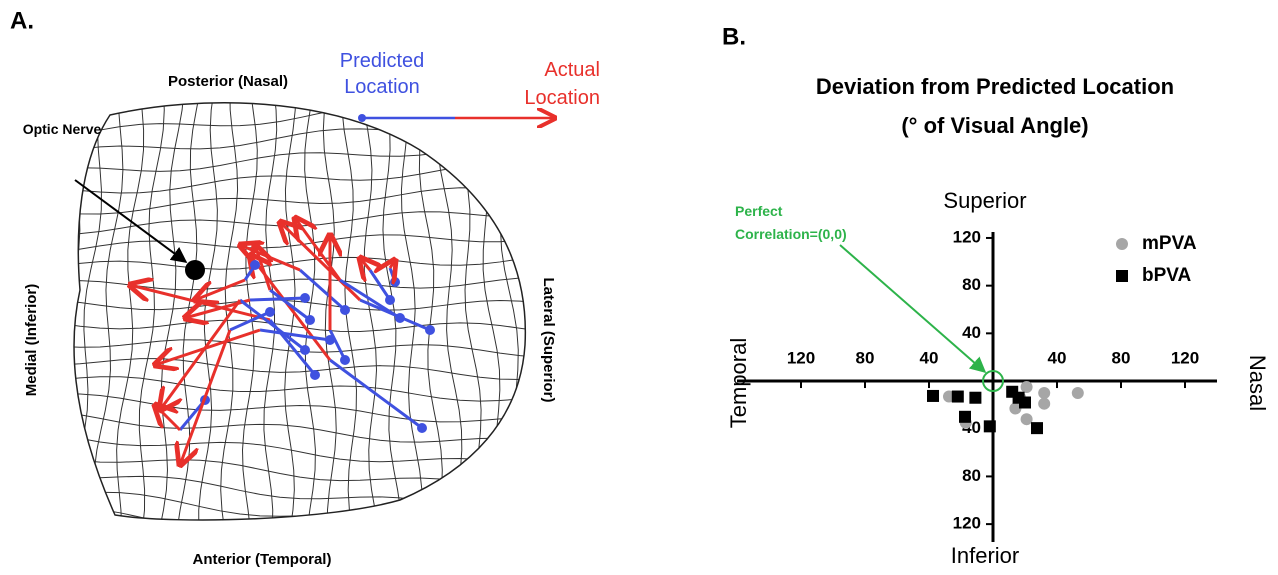 Image resolution: width=1278 pixels, height=575 pixels. I want to click on actual-label: Actual Location, so click(562, 84).